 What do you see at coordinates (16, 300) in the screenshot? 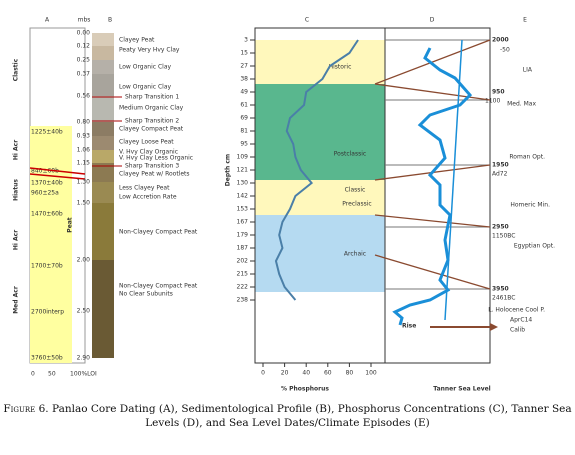
I see `zone: Med Acr` at bounding box center [16, 300].